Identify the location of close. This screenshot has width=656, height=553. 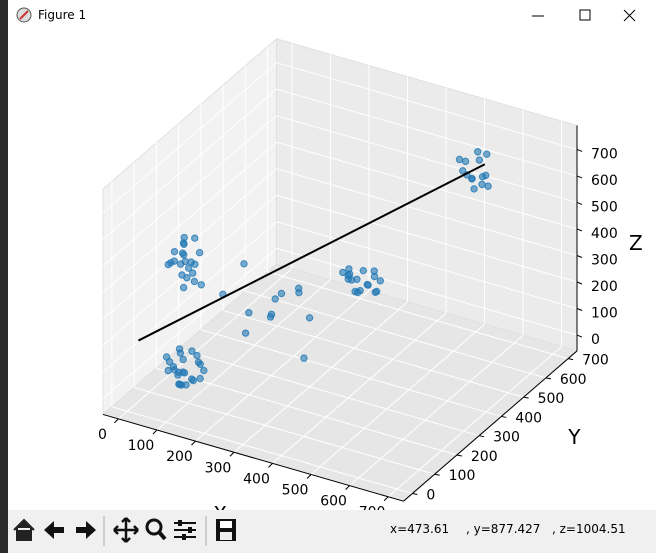
(629, 15).